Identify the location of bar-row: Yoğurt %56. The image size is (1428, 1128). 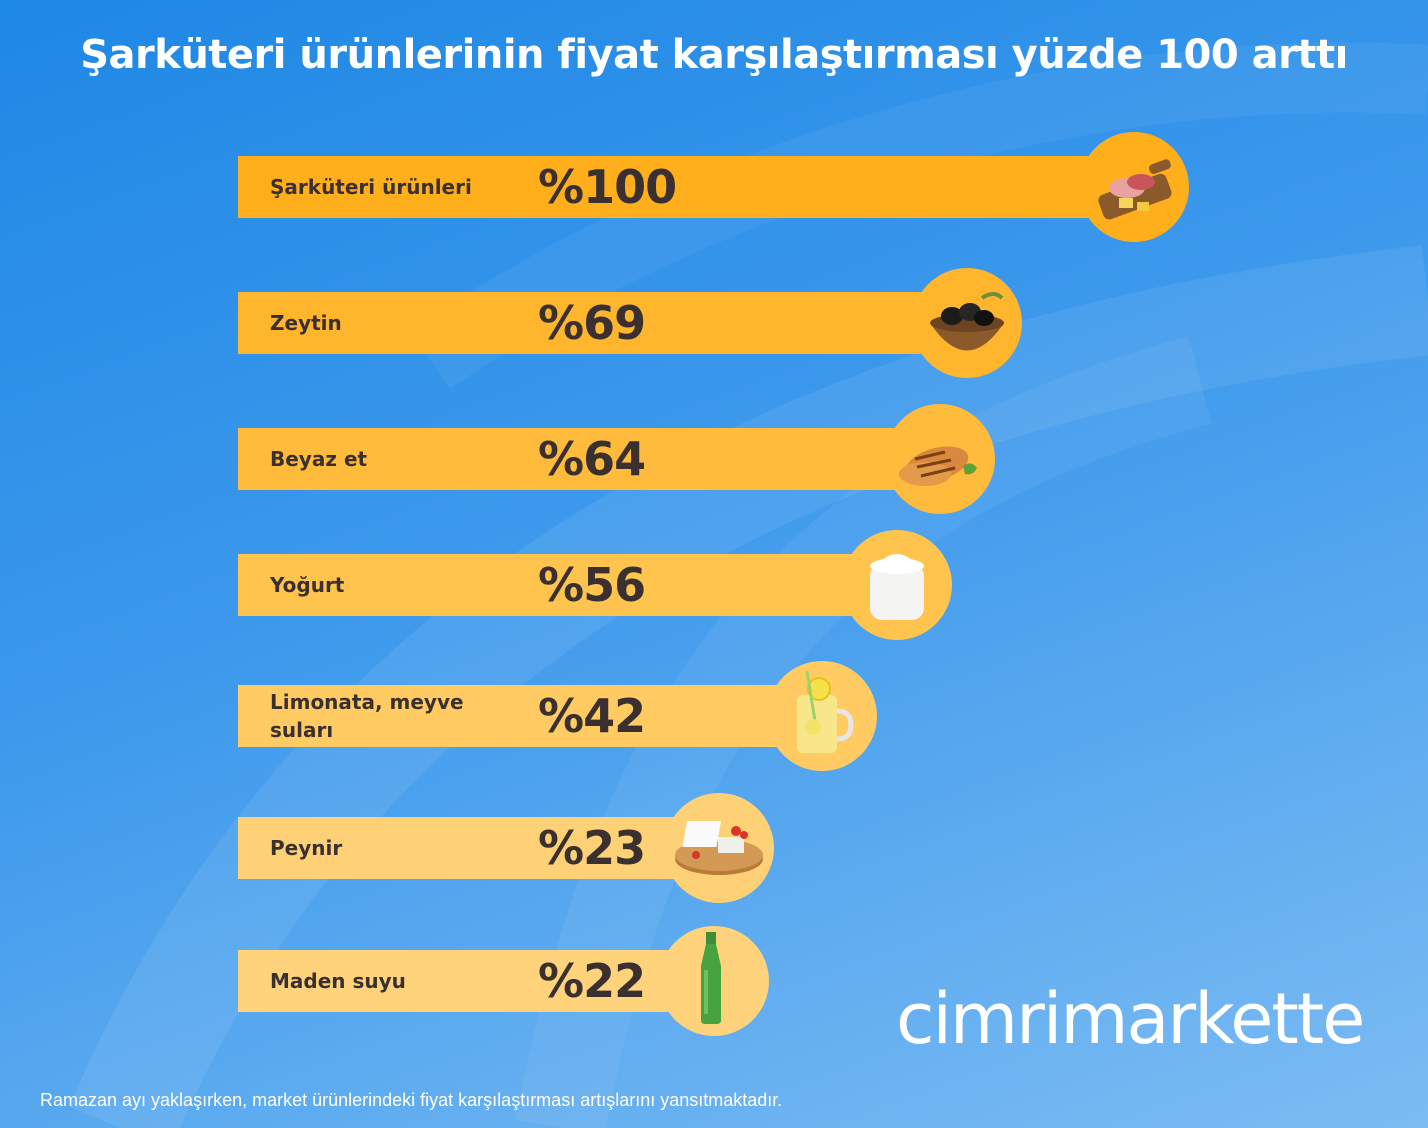
(597, 585).